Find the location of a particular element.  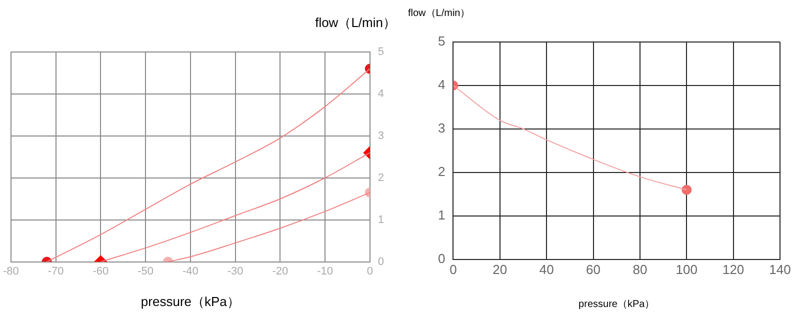

x-tick-label: -60 is located at coordinates (100, 271).